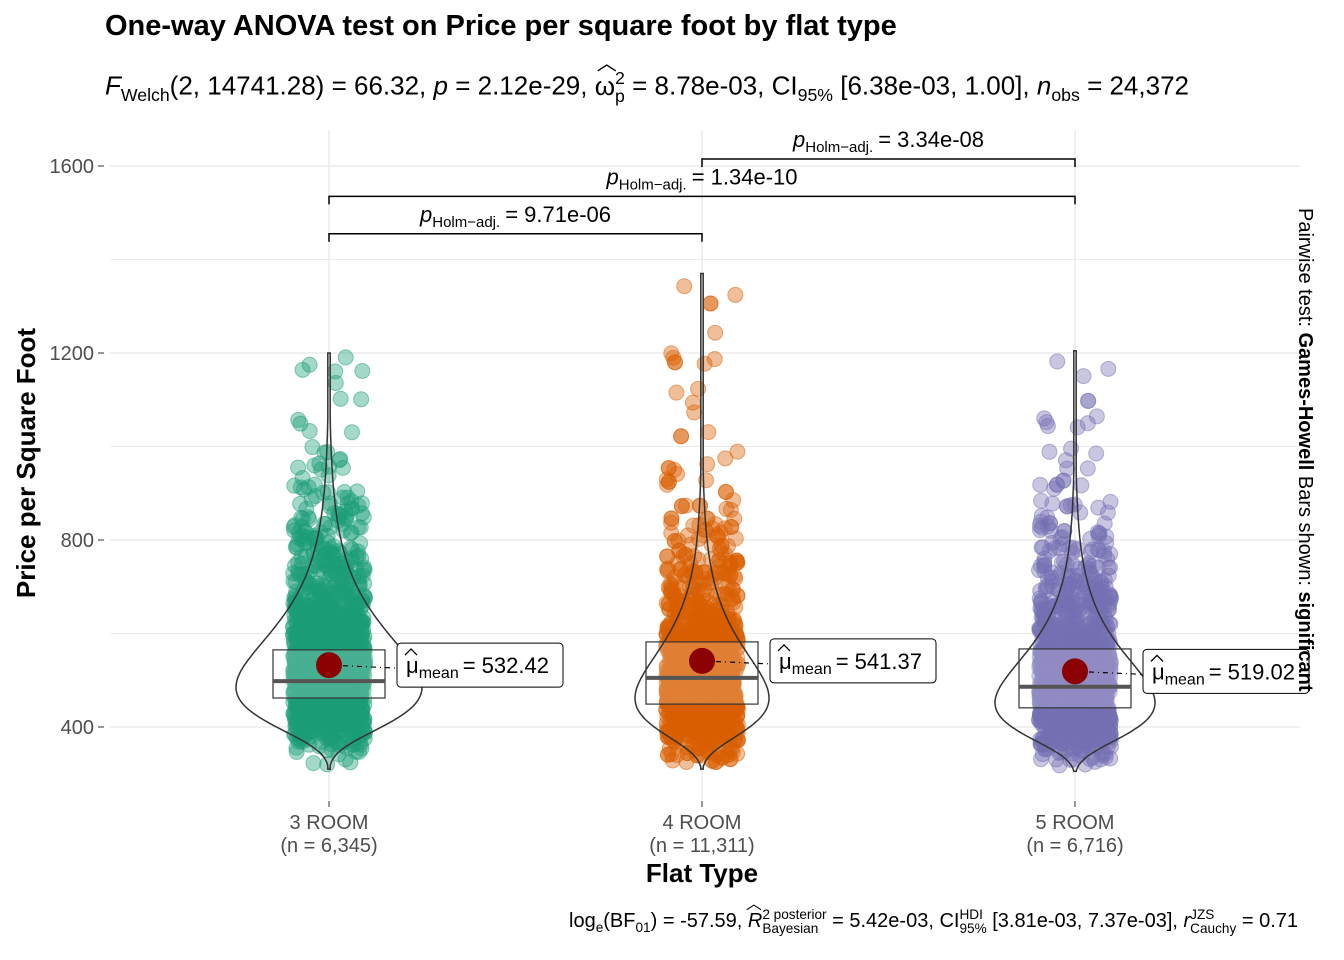 This screenshot has width=1344, height=960. Describe the element at coordinates (440, 85) in the screenshot. I see `p-label: p` at that location.